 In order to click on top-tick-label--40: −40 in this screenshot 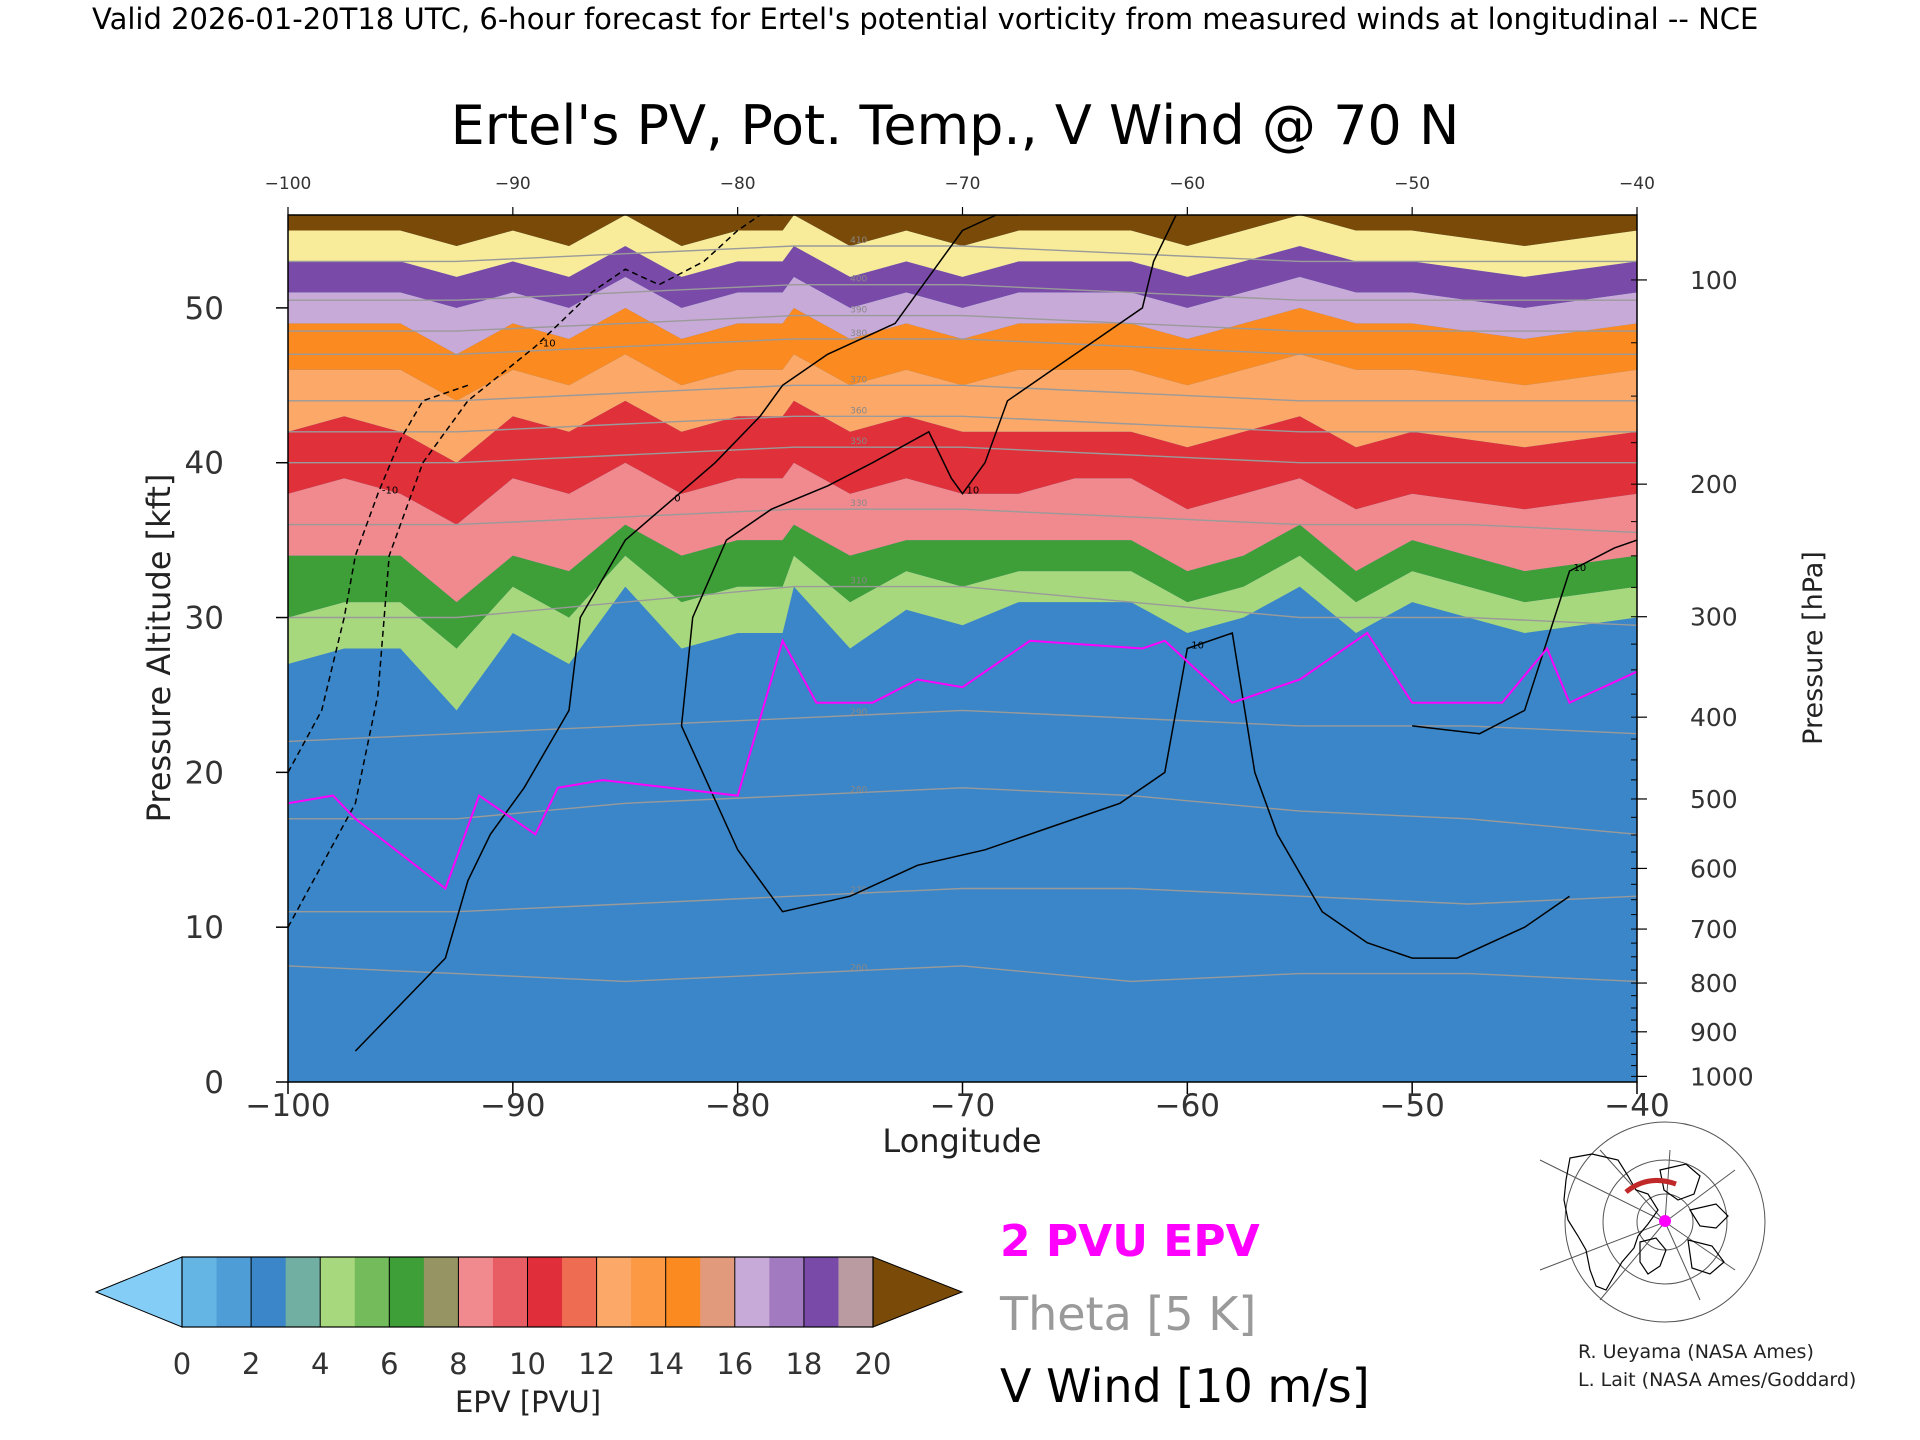, I will do `click(1637, 184)`.